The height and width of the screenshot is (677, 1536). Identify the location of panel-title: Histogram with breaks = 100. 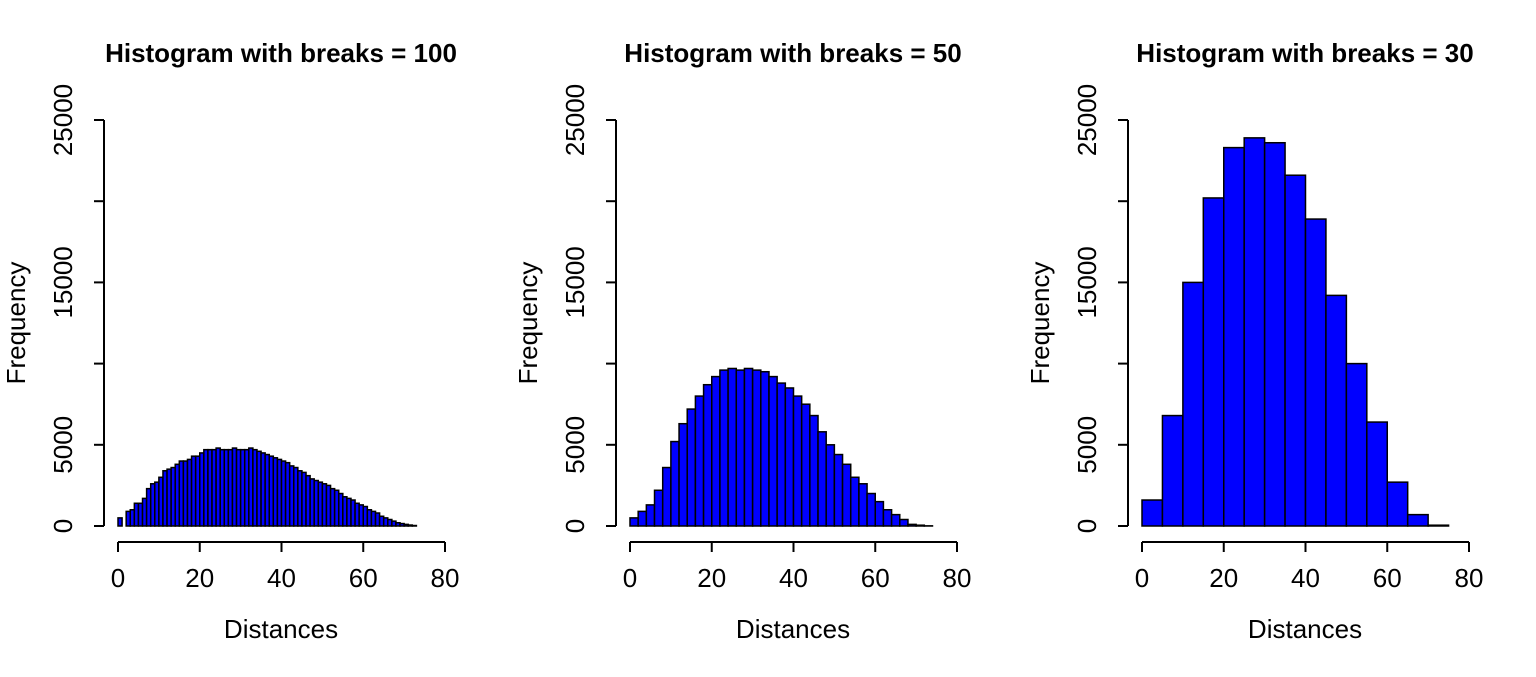
(281, 53).